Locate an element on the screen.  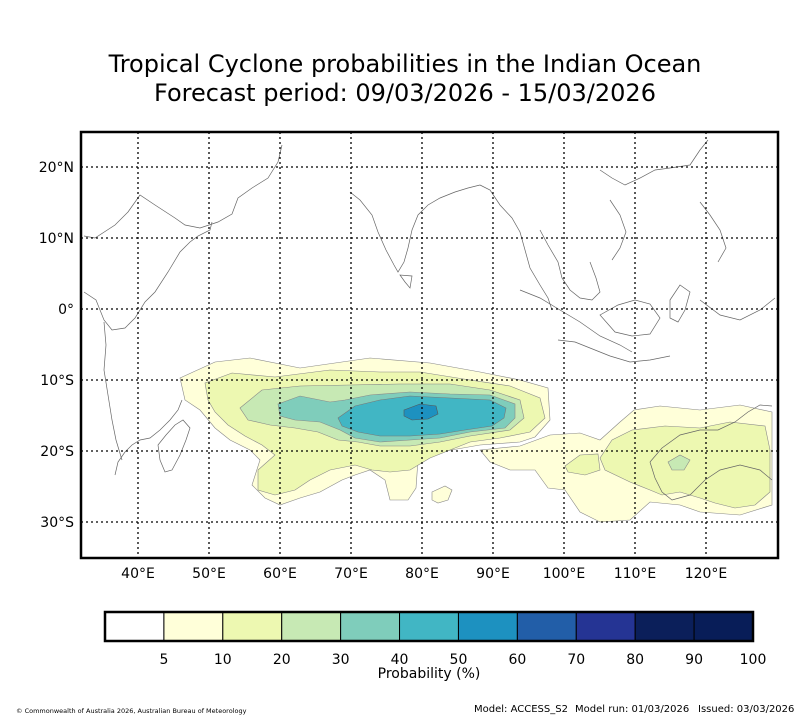
colorbar-frame is located at coordinates (429, 626).